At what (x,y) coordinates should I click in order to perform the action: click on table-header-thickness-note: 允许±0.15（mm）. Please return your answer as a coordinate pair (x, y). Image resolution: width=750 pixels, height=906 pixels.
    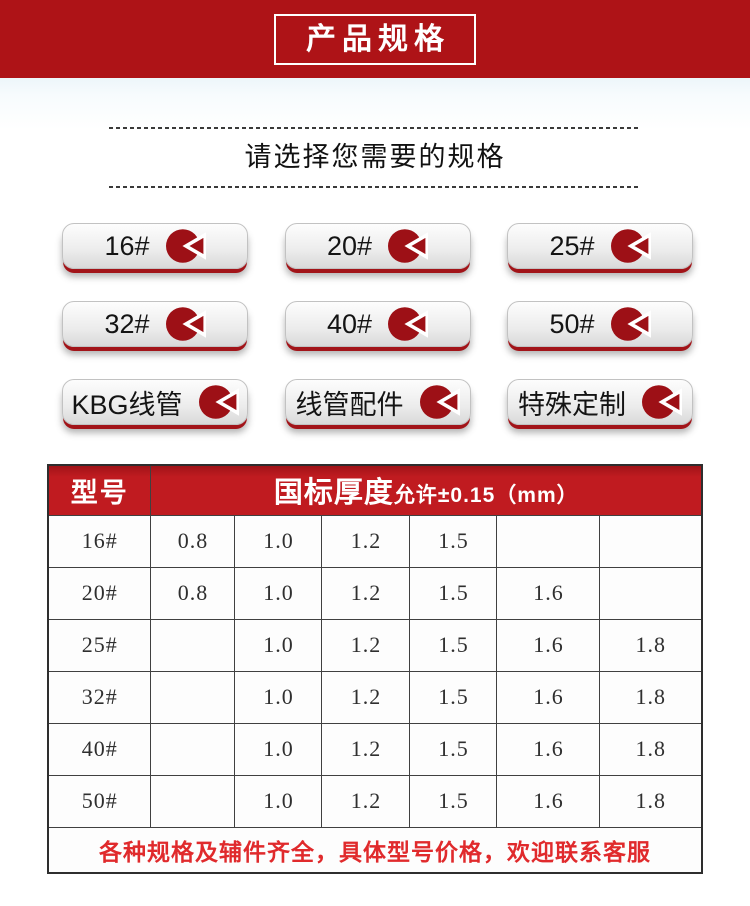
    Looking at the image, I should click on (486, 496).